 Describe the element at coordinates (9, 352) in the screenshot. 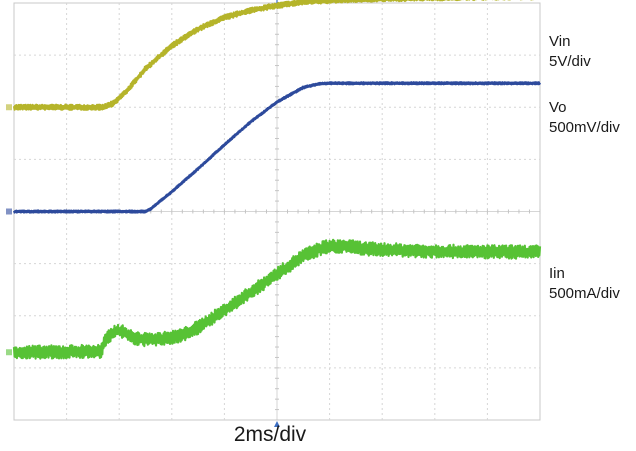

I see `channel-marker-iin` at that location.